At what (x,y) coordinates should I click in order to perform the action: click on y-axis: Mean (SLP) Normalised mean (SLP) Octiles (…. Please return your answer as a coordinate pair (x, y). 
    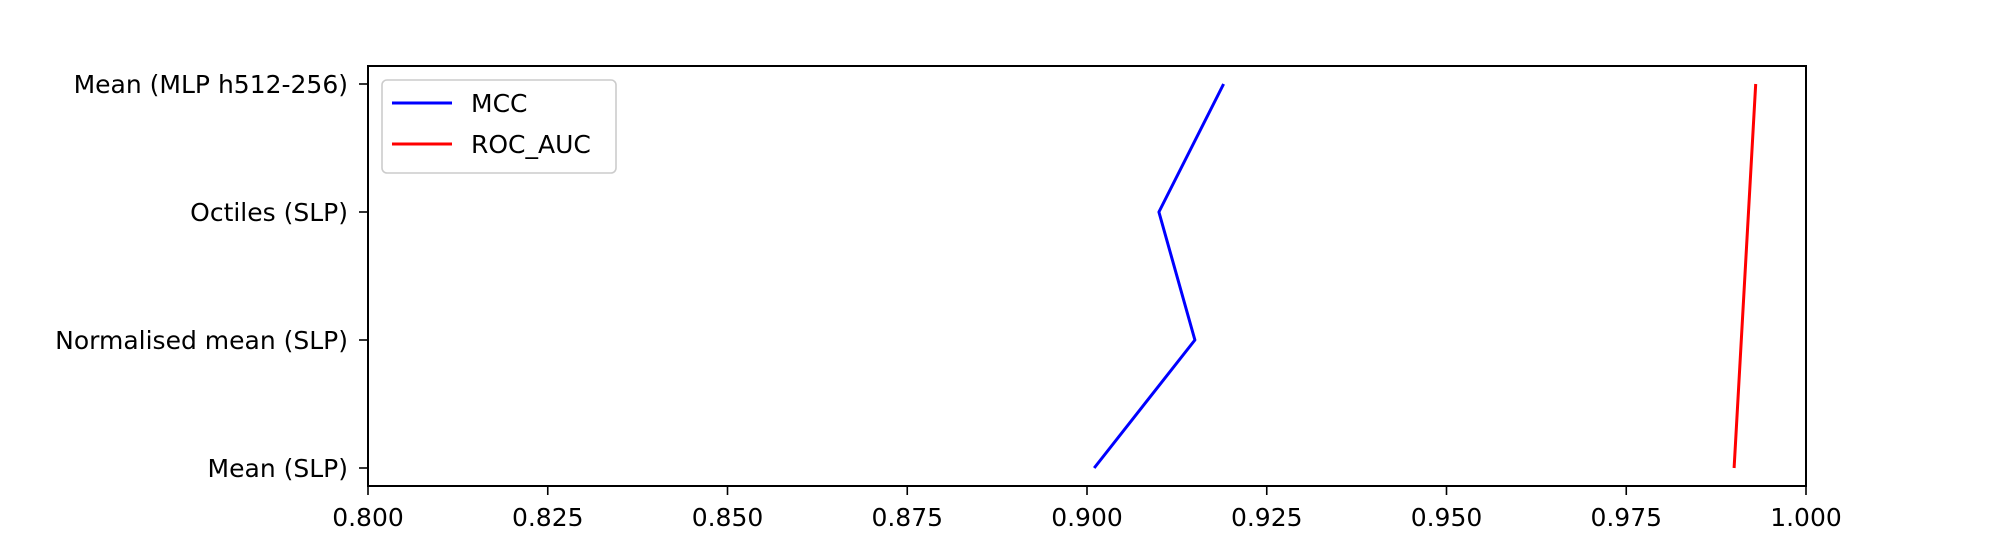
    Looking at the image, I should click on (211, 276).